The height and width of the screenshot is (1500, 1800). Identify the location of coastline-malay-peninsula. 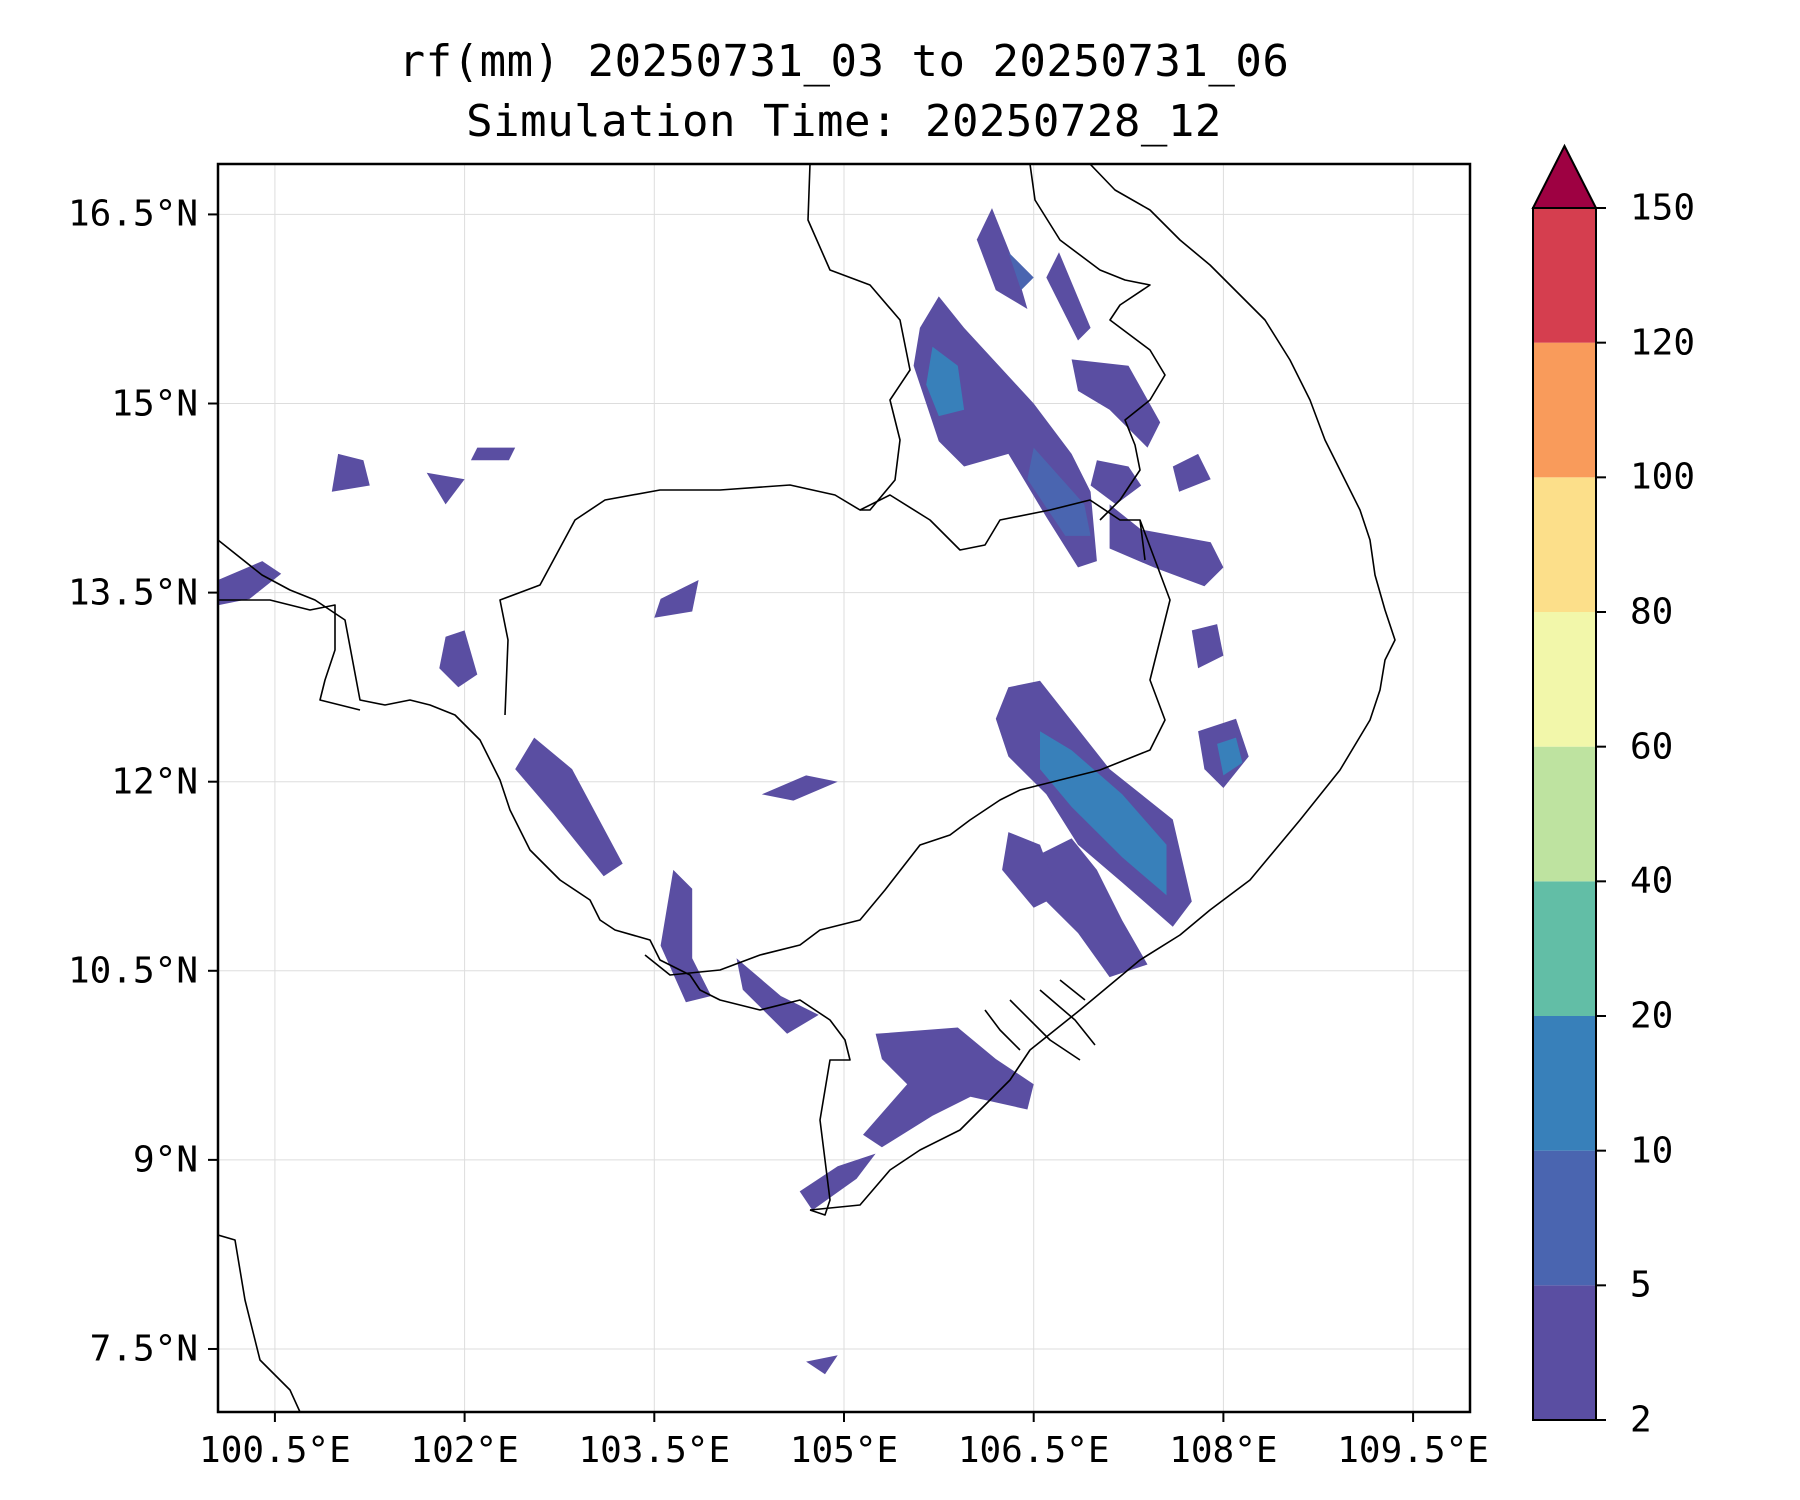
(259, 1323).